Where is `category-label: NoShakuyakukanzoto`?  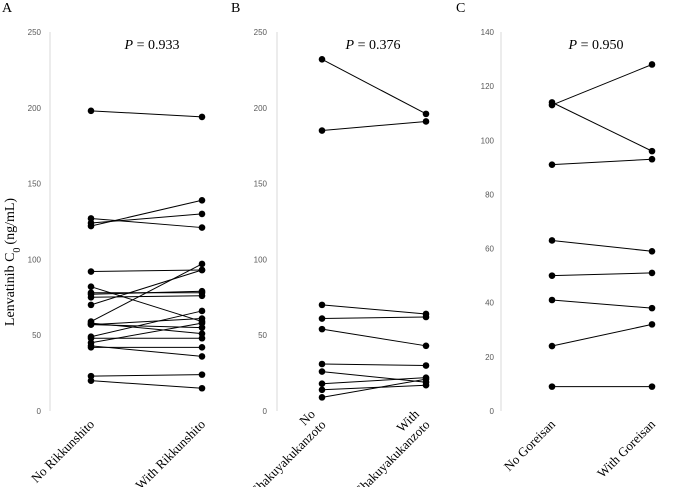
category-label: NoShakuyakukanzoto is located at coordinates (282, 446).